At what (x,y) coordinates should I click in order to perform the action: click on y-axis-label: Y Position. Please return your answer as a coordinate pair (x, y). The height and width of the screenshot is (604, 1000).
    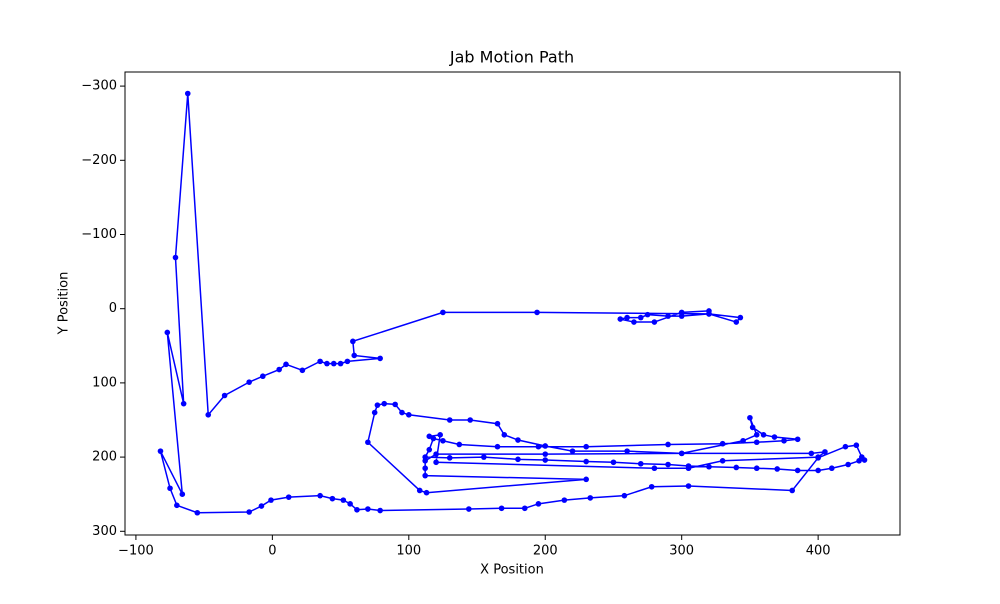
    Looking at the image, I should click on (64, 304).